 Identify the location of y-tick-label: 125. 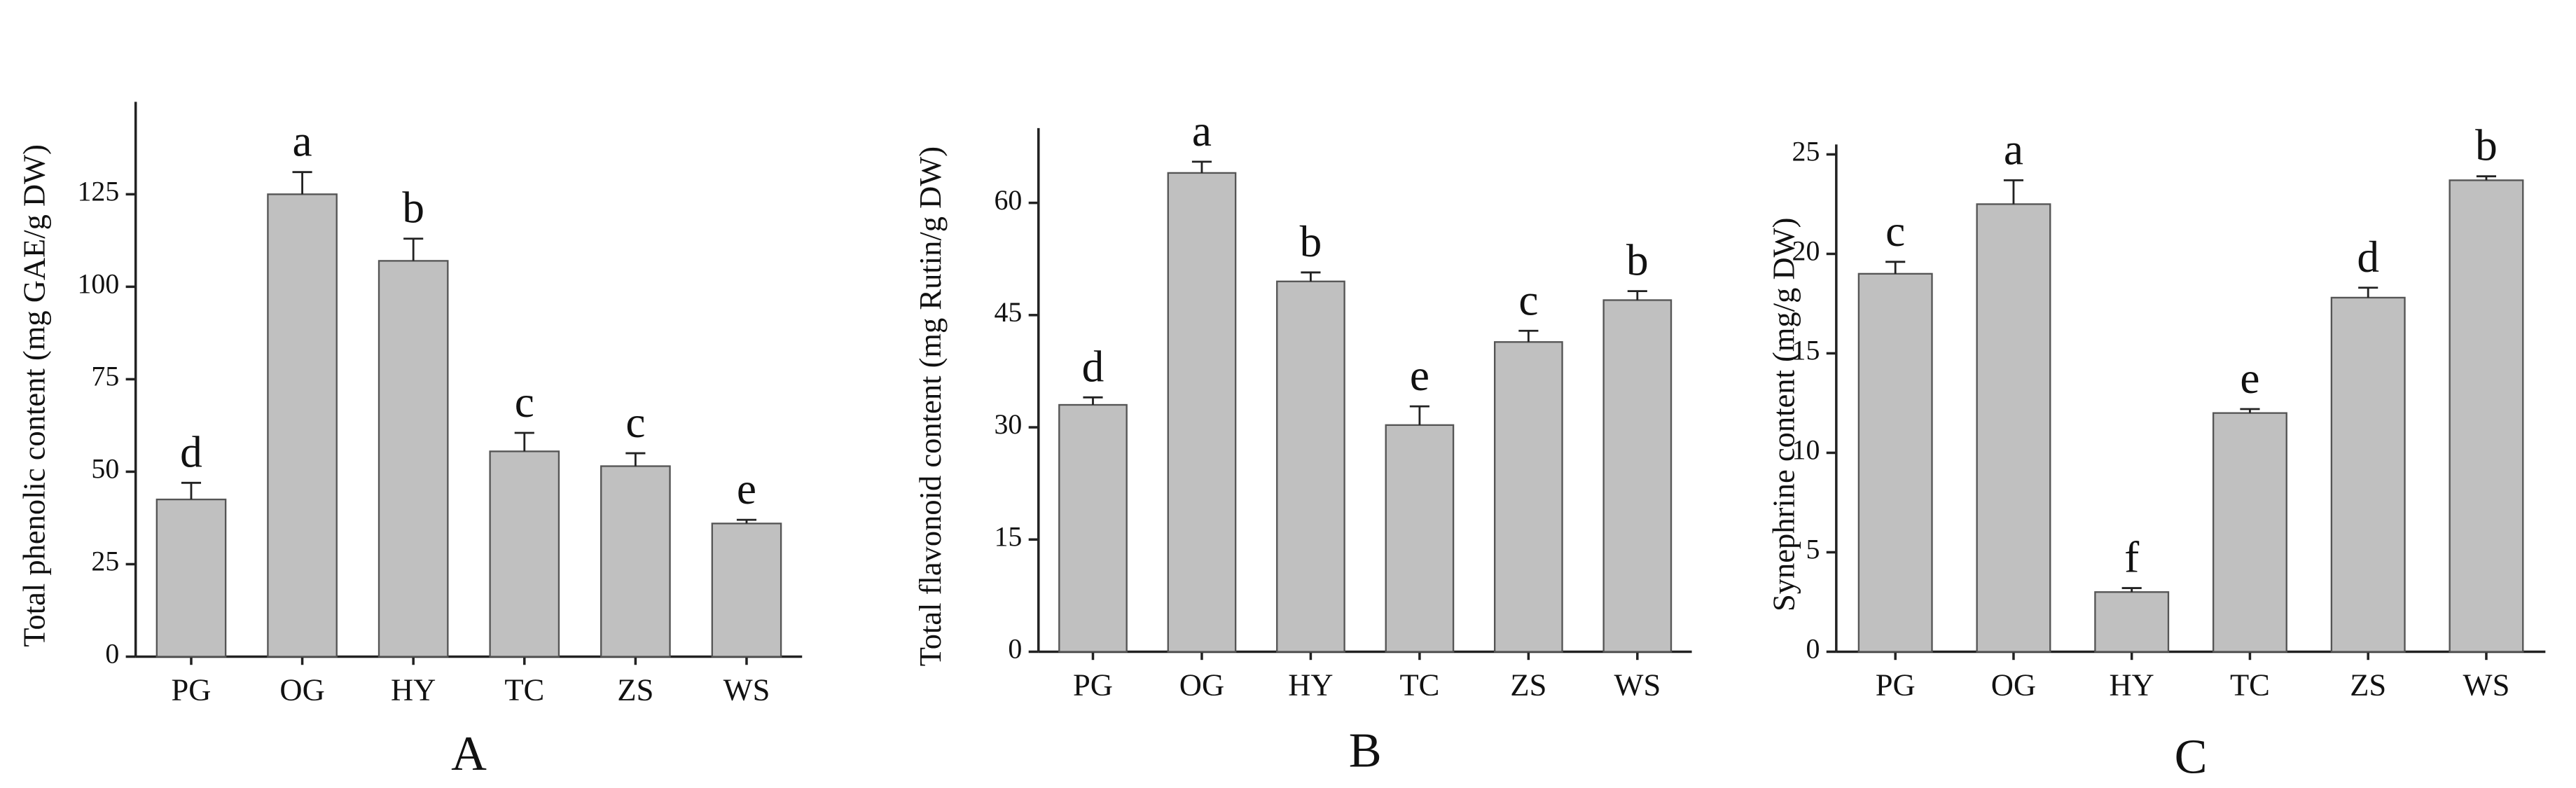
(99, 191).